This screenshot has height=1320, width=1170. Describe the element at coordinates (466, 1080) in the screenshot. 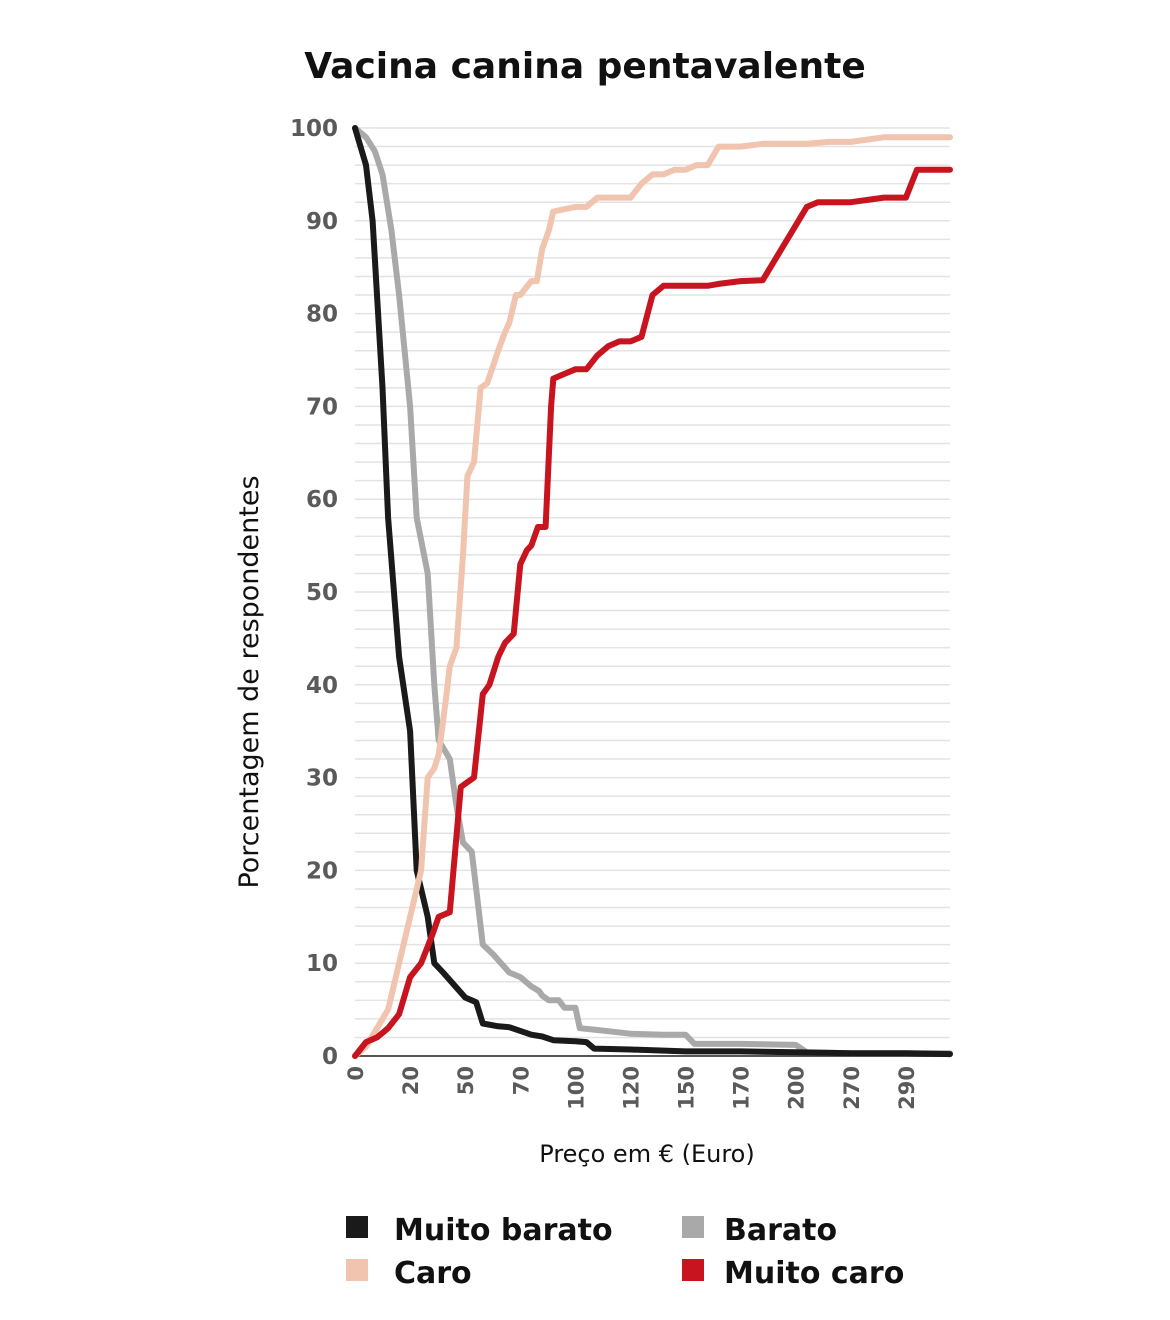

I see `x-tick-label: 50` at that location.